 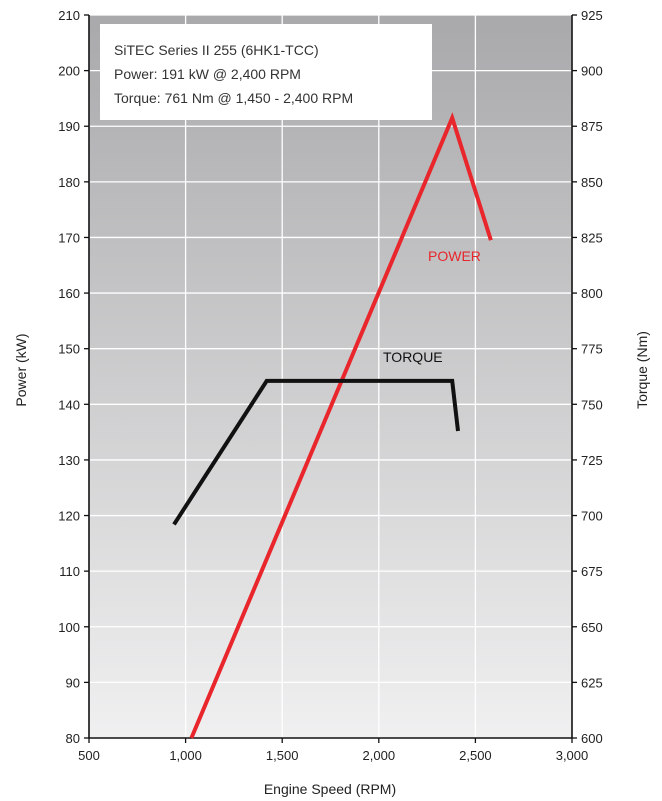 What do you see at coordinates (592, 293) in the screenshot?
I see `right-tick-label: 800` at bounding box center [592, 293].